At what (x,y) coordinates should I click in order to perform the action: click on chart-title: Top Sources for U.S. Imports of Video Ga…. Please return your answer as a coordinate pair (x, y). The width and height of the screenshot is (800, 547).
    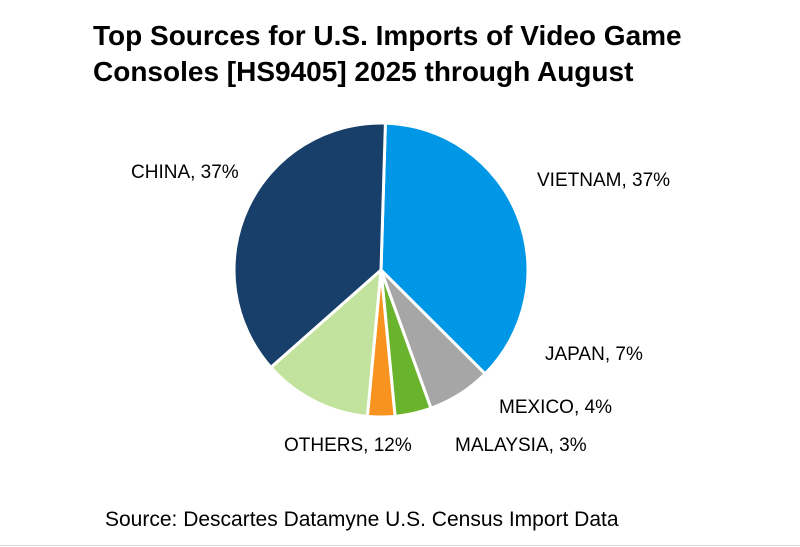
    Looking at the image, I should click on (433, 54).